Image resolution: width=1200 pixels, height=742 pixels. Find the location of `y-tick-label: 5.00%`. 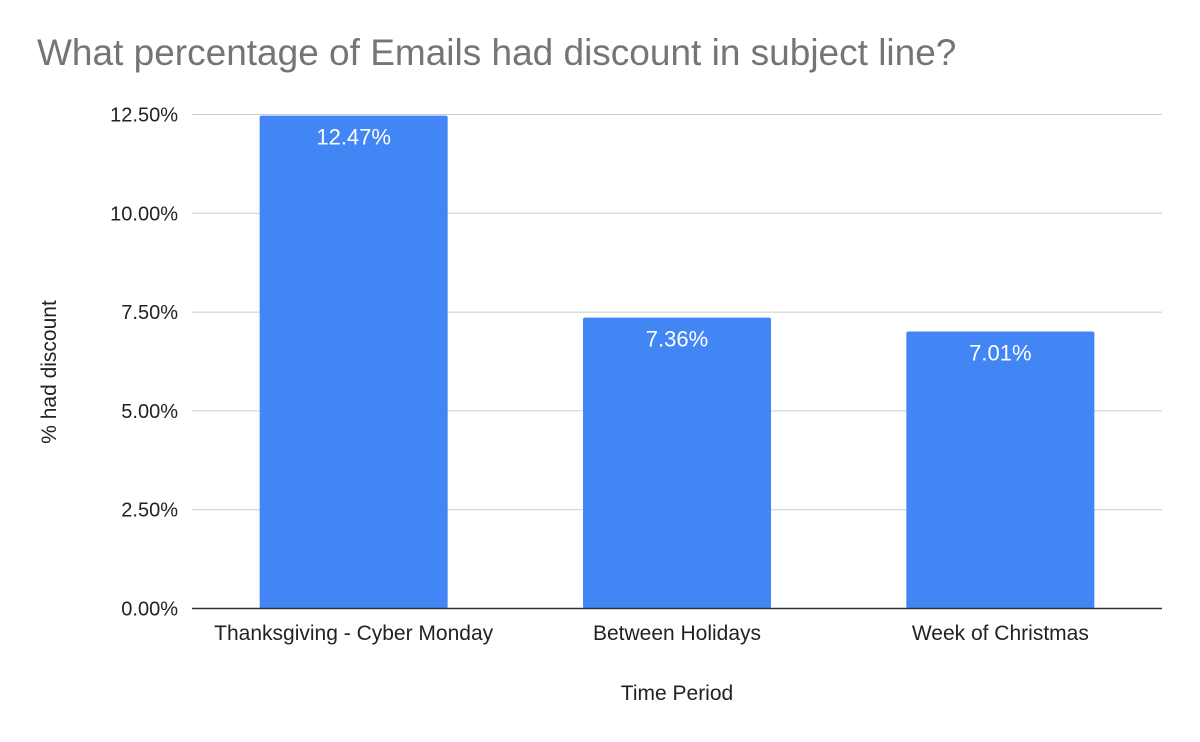

y-tick-label: 5.00% is located at coordinates (149, 412).